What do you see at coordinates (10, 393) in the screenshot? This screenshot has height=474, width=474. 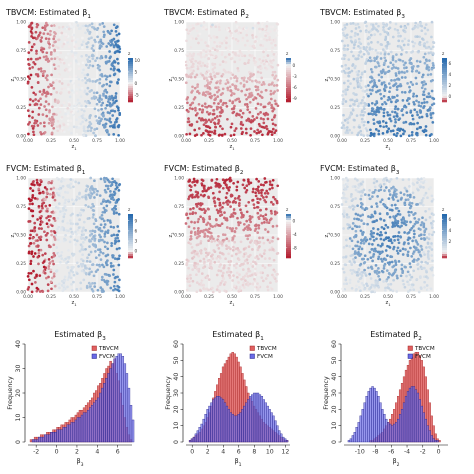 I see `y-axis-label: Frequency` at bounding box center [10, 393].